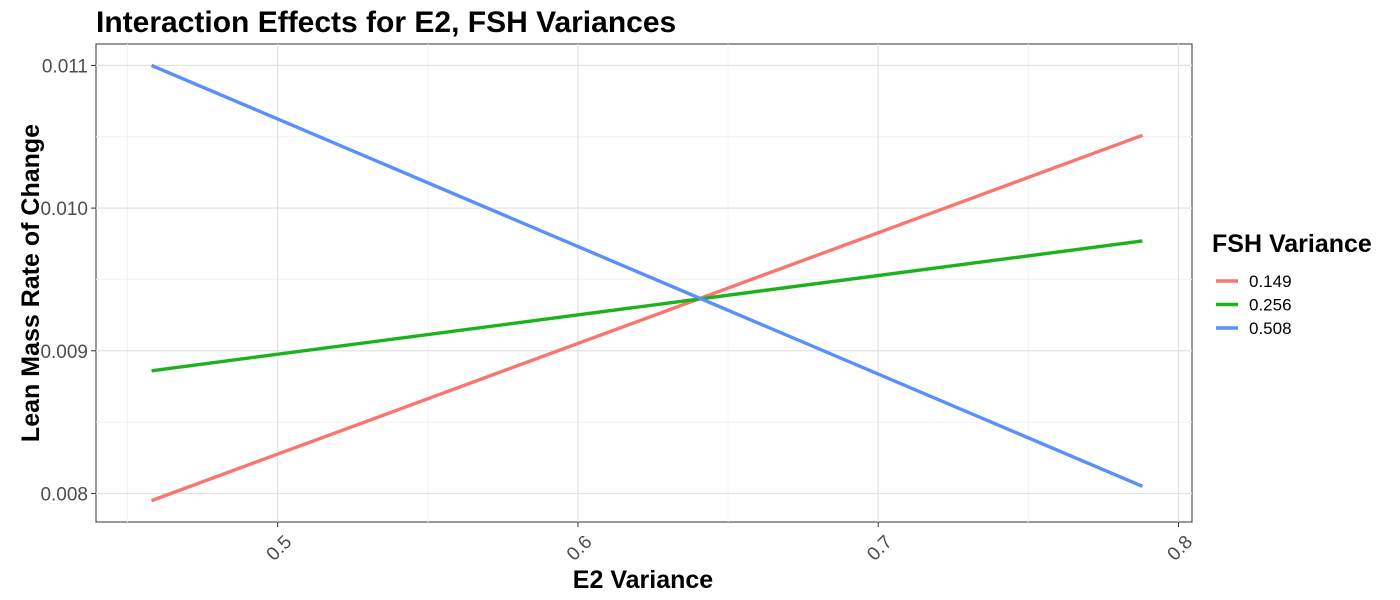 Image resolution: width=1400 pixels, height=600 pixels. Describe the element at coordinates (68, 280) in the screenshot. I see `y-axis: 0.008 0.009 0.010 0.011` at that location.